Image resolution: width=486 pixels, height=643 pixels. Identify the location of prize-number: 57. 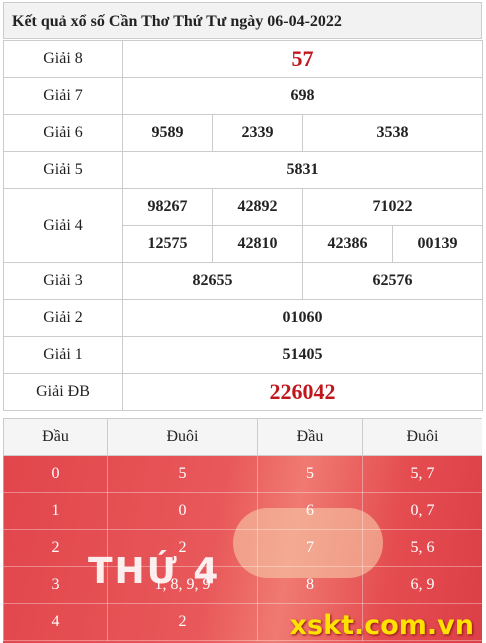
(302, 59).